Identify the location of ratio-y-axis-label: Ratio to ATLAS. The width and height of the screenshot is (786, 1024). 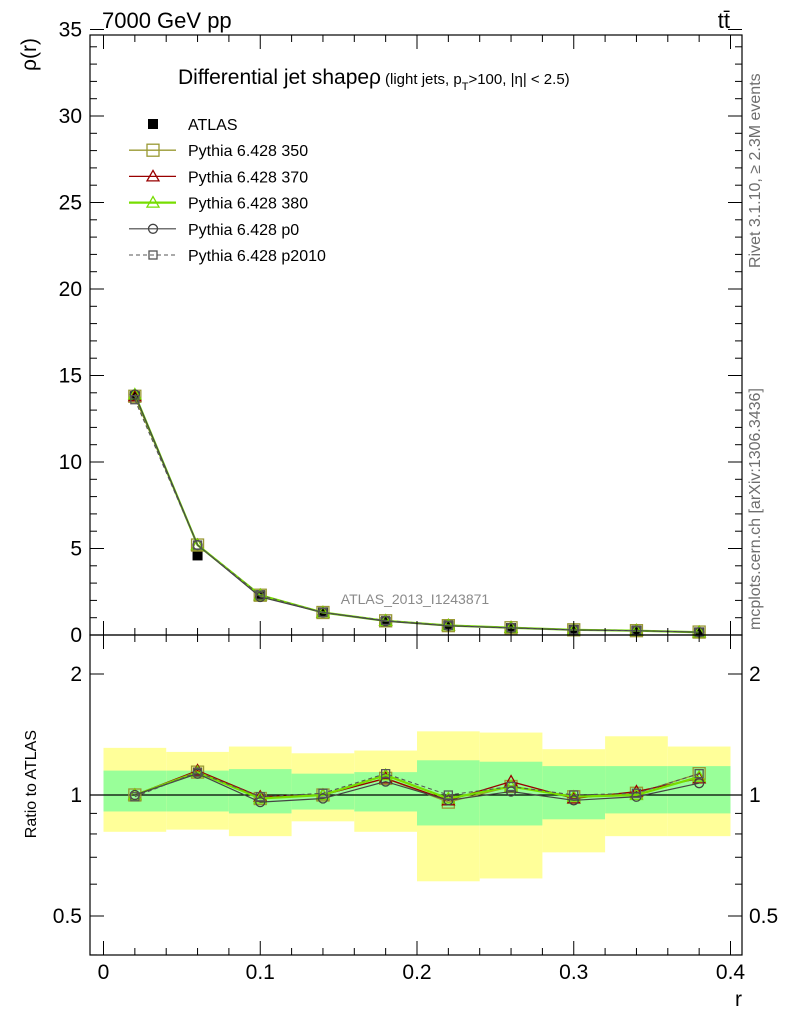
(31, 784).